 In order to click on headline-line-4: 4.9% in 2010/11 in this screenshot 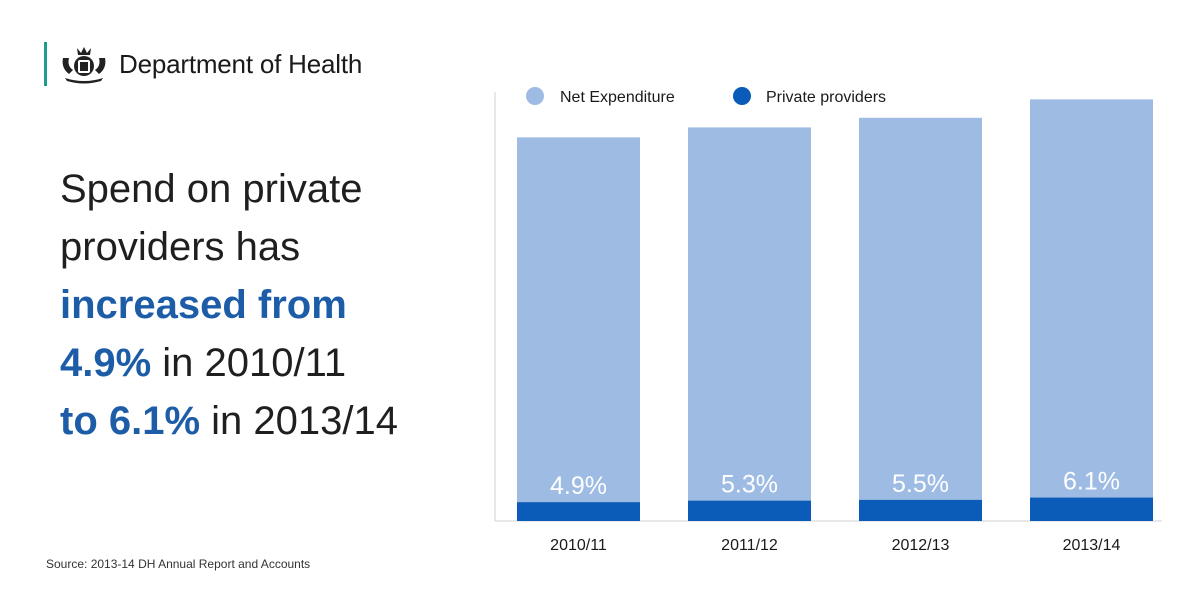, I will do `click(270, 363)`.